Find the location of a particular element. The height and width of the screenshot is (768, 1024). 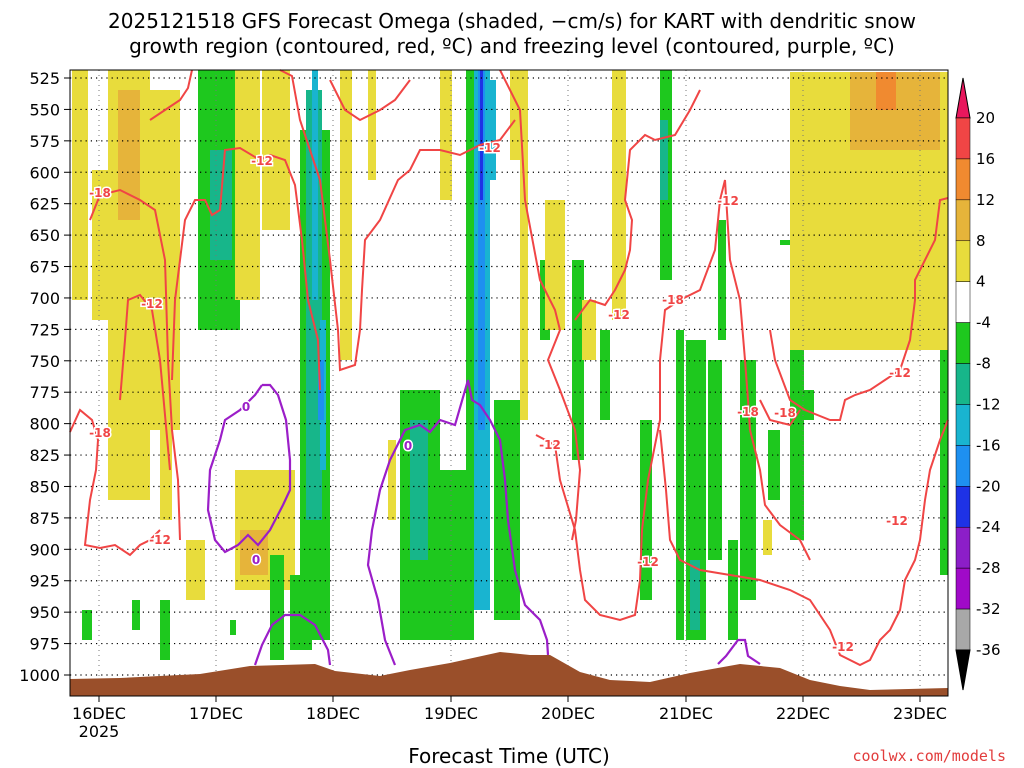

colorbar-tick-label: 8 is located at coordinates (981, 241).